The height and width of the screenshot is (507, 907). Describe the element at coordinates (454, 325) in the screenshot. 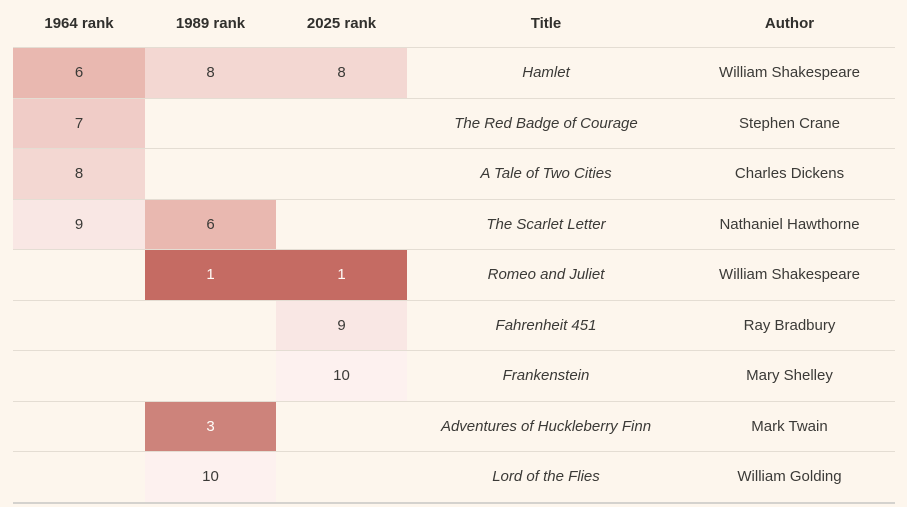

I see `table-row: 9 Fahrenheit 451 Ray Bradbury` at that location.